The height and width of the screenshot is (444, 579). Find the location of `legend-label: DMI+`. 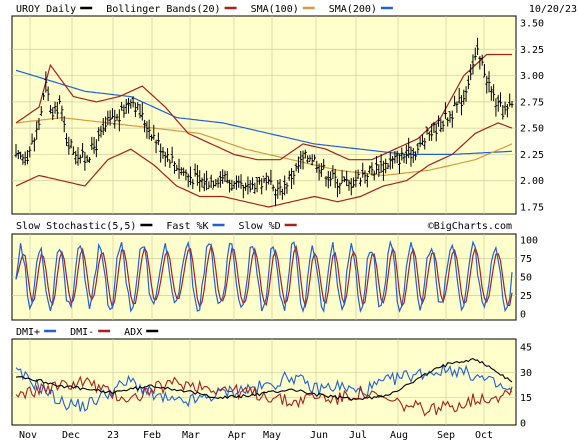

legend-label: DMI+ is located at coordinates (28, 332).